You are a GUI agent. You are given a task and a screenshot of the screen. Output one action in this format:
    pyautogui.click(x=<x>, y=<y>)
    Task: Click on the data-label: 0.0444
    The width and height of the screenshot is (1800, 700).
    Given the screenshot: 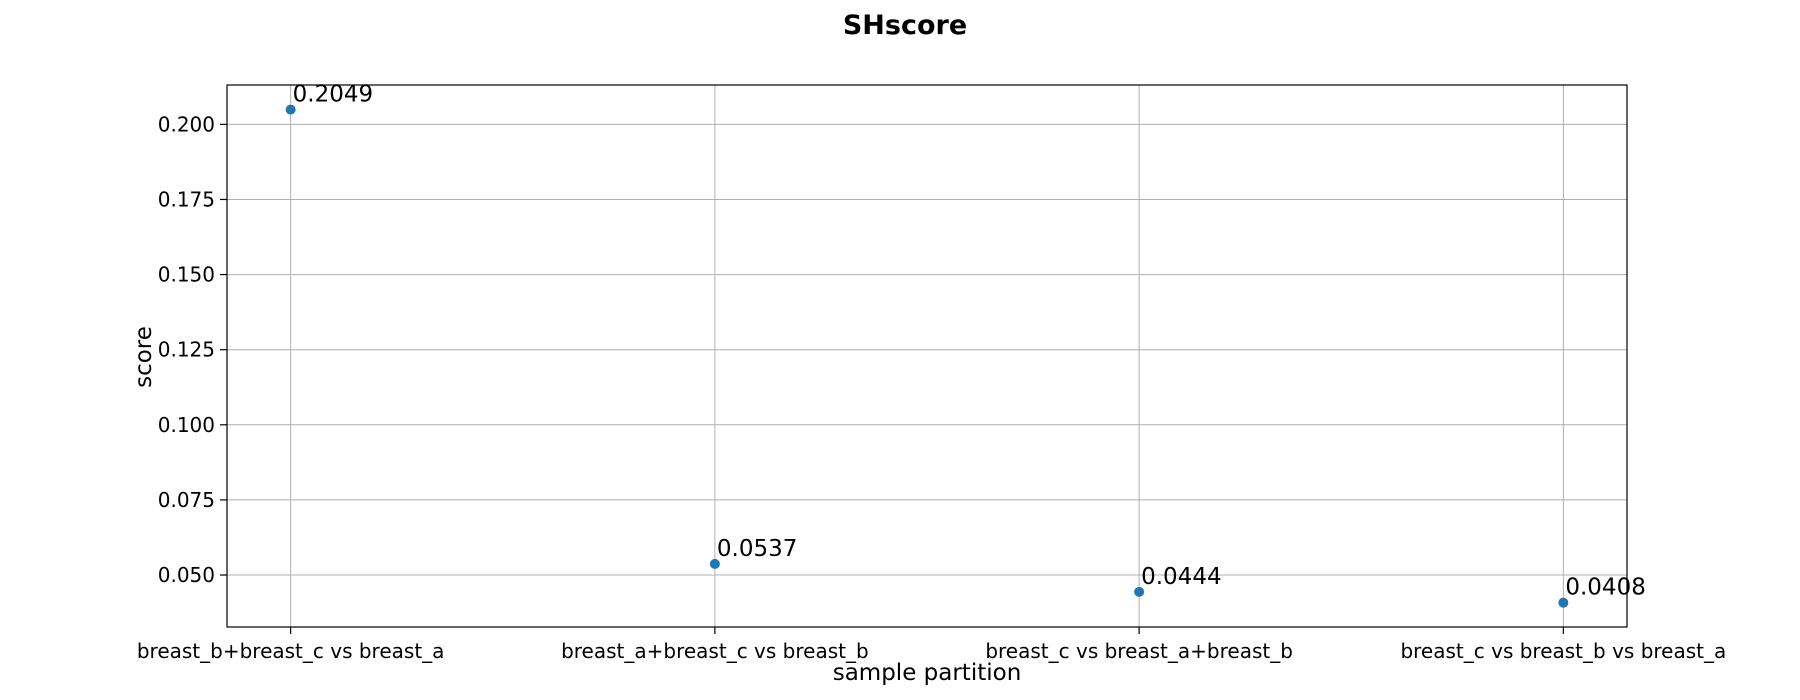 What is the action you would take?
    pyautogui.click(x=1181, y=577)
    